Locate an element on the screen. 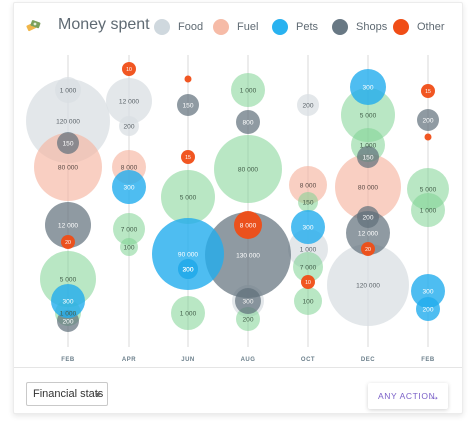 This screenshot has height=430, width=474. any-action-button: ANY ACTION → is located at coordinates (408, 396).